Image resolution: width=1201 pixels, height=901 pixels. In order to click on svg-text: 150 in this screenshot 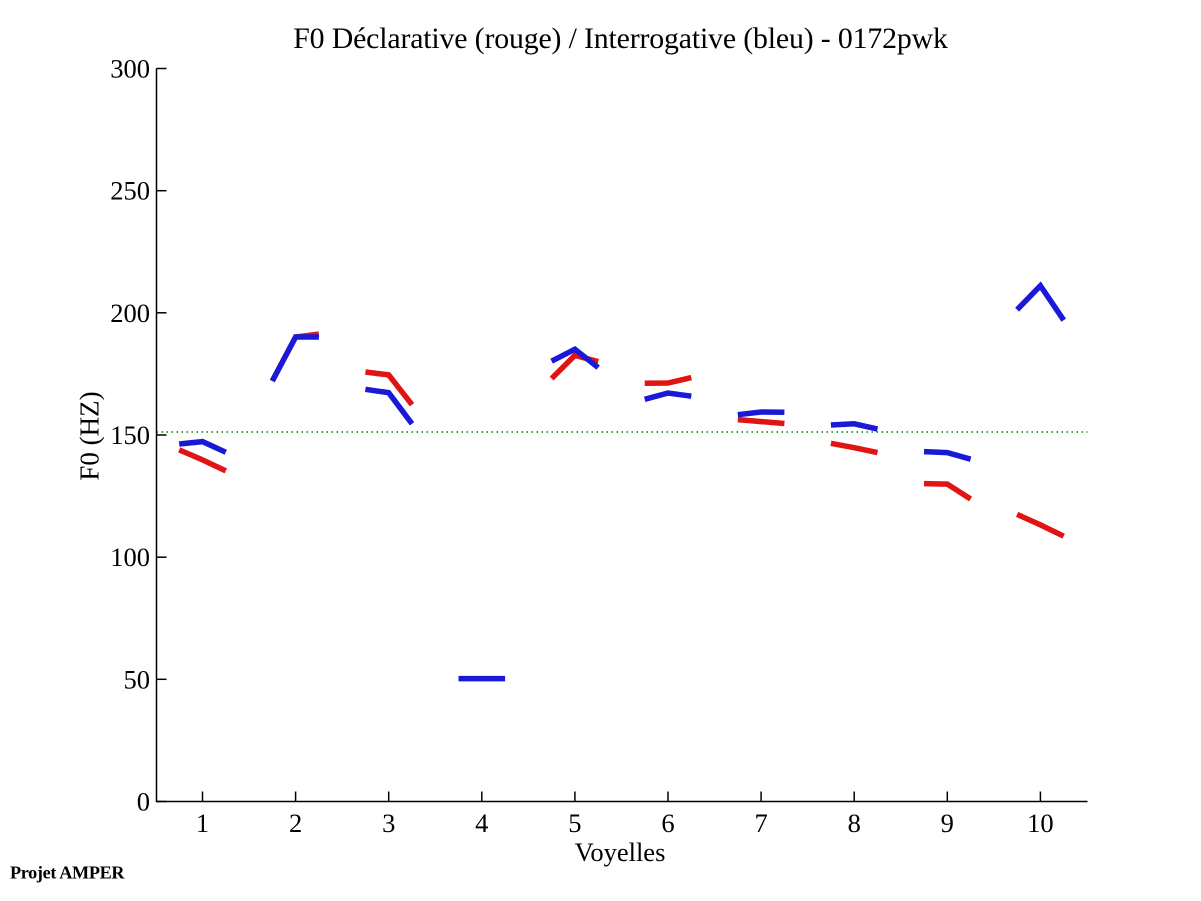, I will do `click(130, 435)`.